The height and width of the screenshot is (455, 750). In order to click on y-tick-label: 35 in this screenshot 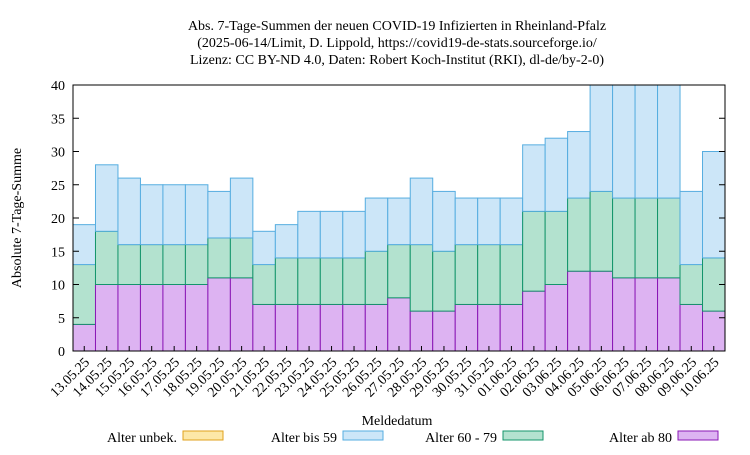, I will do `click(58, 119)`.